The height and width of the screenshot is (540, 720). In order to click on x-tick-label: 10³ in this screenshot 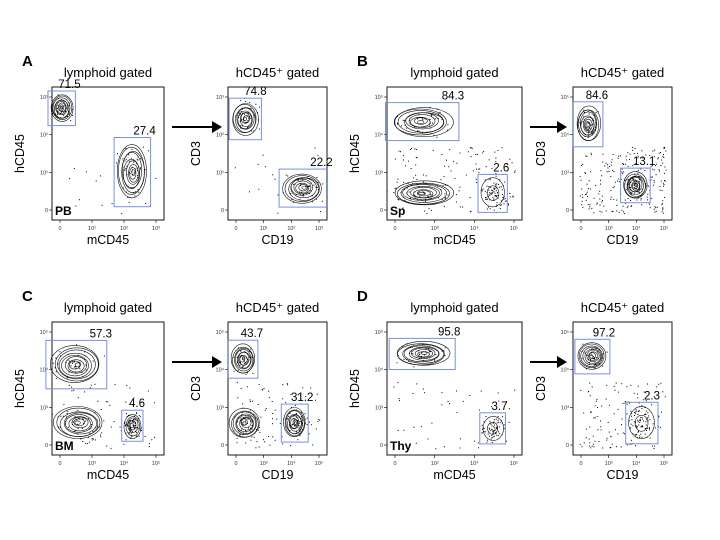, I will do `click(264, 464)`.